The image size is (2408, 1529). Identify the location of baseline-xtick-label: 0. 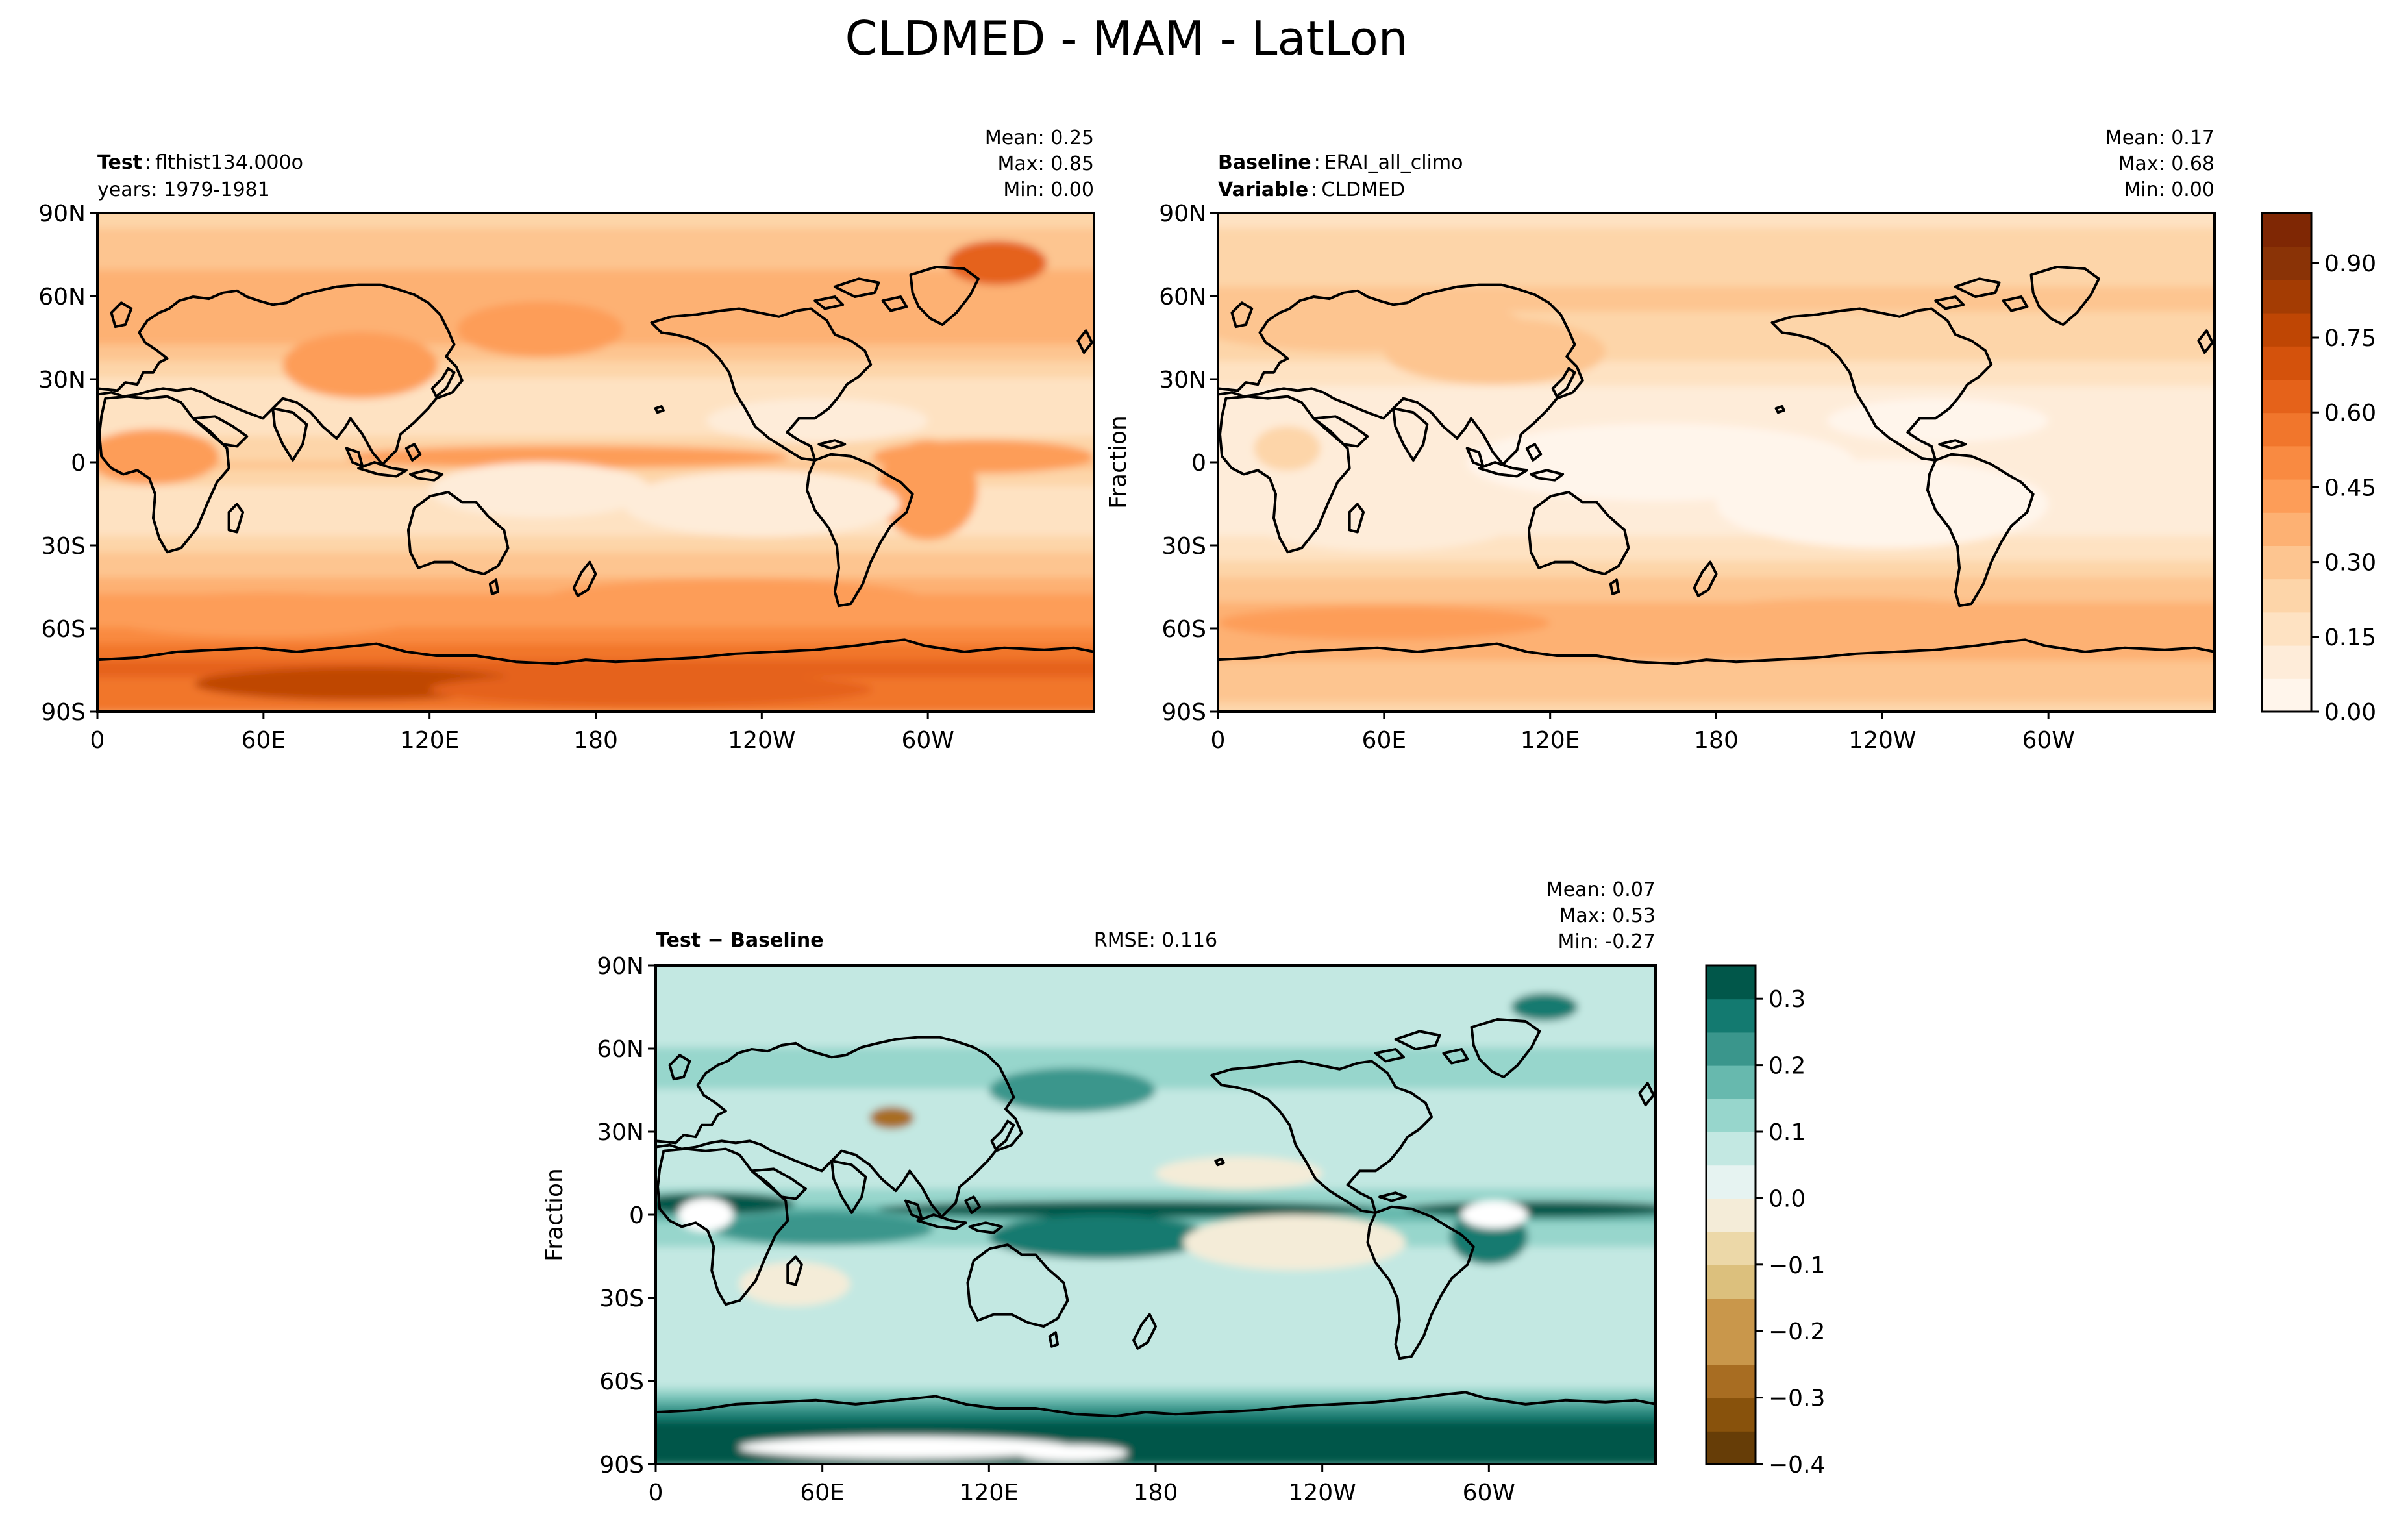
(1218, 740).